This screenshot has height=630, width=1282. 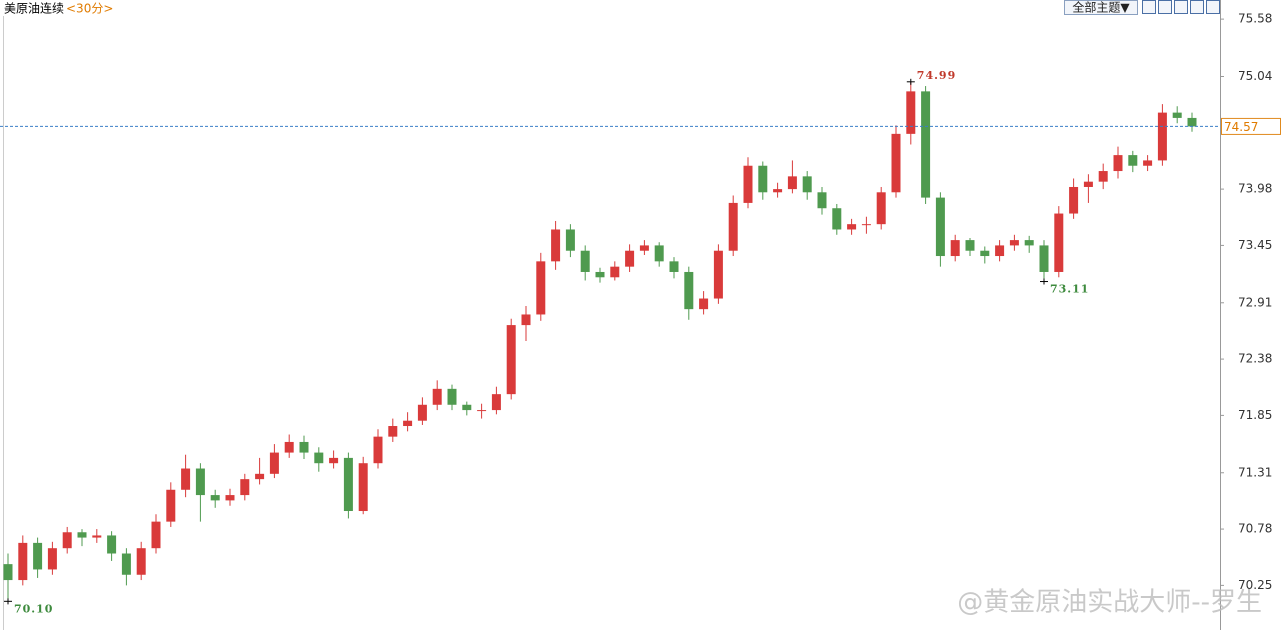 What do you see at coordinates (1255, 529) in the screenshot?
I see `y-tick-label: 70.78` at bounding box center [1255, 529].